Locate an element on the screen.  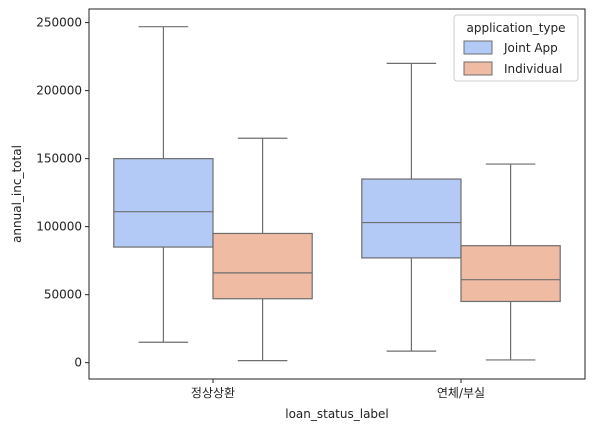
y-tick-label: 100000 is located at coordinates (59, 227).